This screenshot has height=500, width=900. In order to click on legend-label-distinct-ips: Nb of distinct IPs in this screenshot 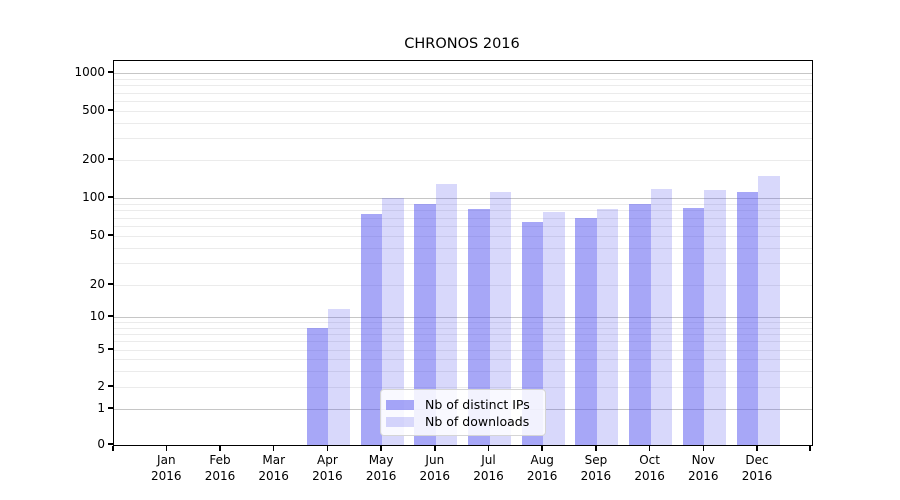, I will do `click(477, 404)`.